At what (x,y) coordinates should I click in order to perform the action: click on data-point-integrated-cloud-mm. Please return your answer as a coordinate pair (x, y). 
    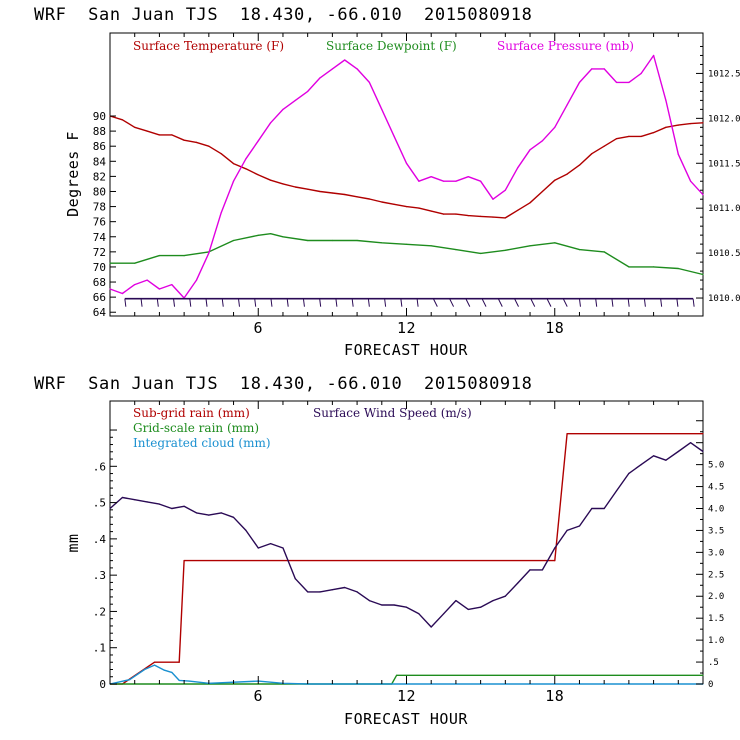
    Looking at the image, I should click on (145, 669).